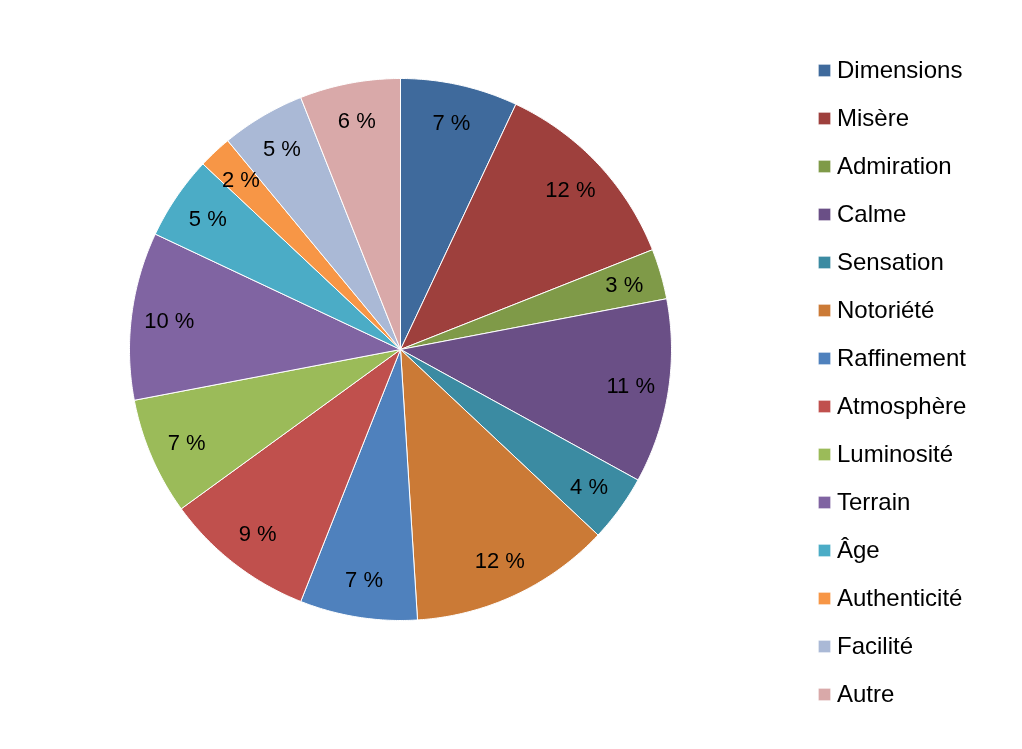 This screenshot has height=749, width=1022. What do you see at coordinates (169, 320) in the screenshot?
I see `data-label: 10 %` at bounding box center [169, 320].